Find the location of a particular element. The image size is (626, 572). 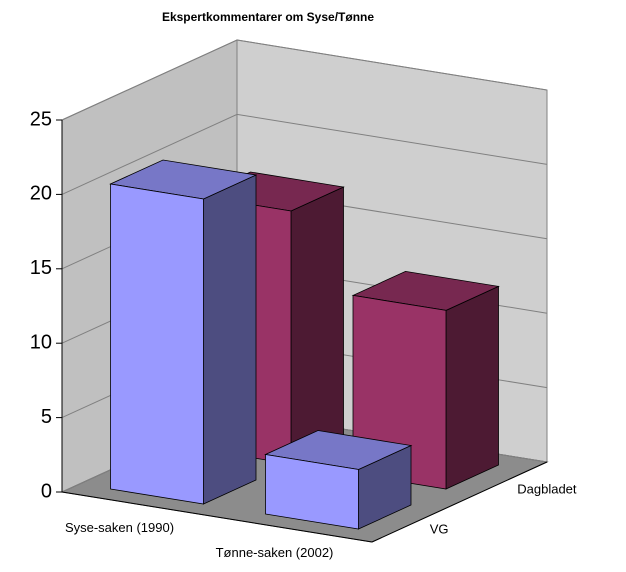

depth-axis is located at coordinates (459, 502).